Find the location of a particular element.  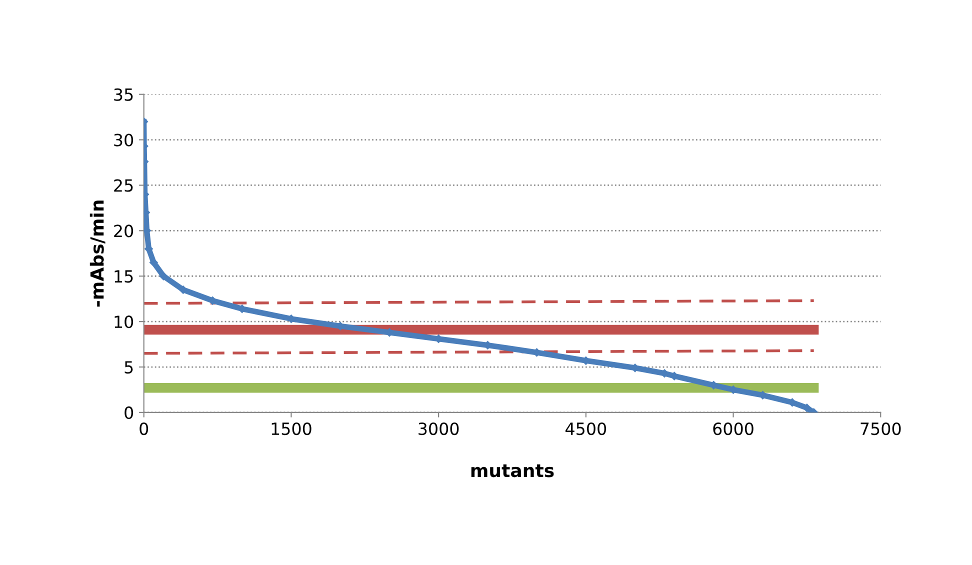

y-axis-title: -mAbs/min is located at coordinates (98, 253).